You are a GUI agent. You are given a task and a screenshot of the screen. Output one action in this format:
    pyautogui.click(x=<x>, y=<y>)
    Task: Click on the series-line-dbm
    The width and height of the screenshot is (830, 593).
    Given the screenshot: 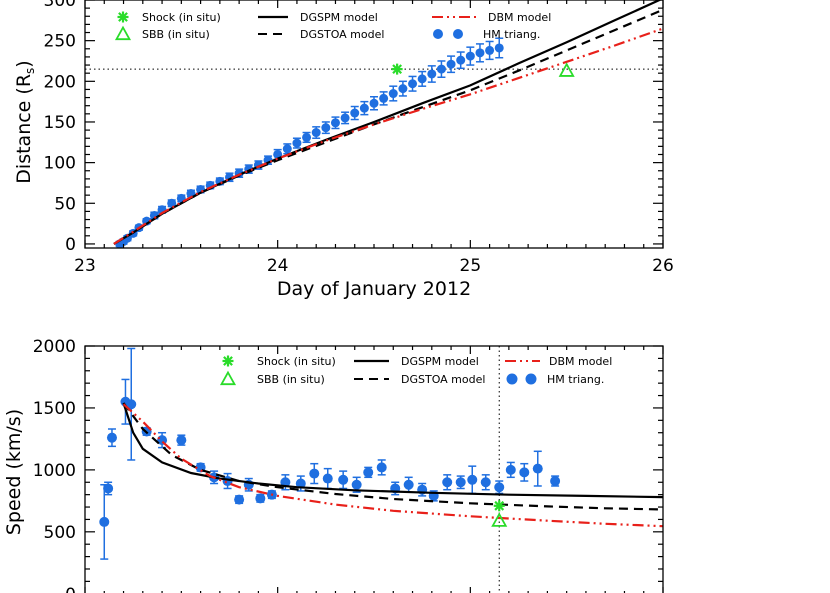 What is the action you would take?
    pyautogui.click(x=392, y=465)
    